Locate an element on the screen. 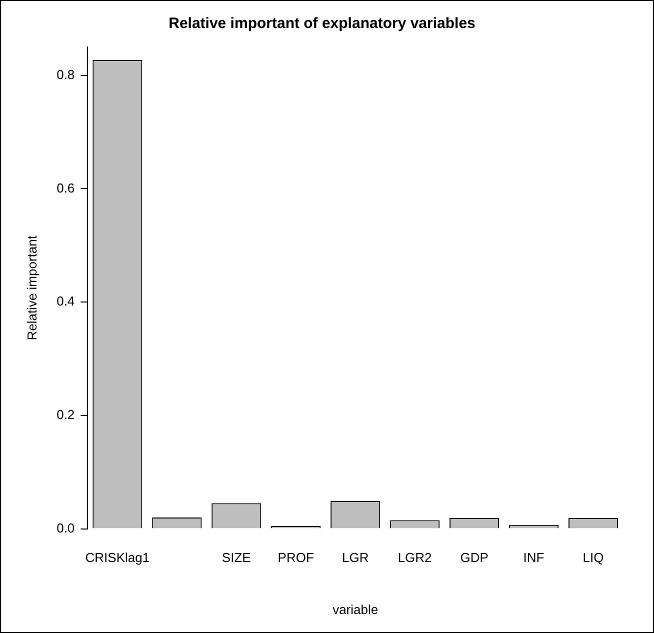 The image size is (654, 633). y-tick-label: 0.4 is located at coordinates (65, 301).